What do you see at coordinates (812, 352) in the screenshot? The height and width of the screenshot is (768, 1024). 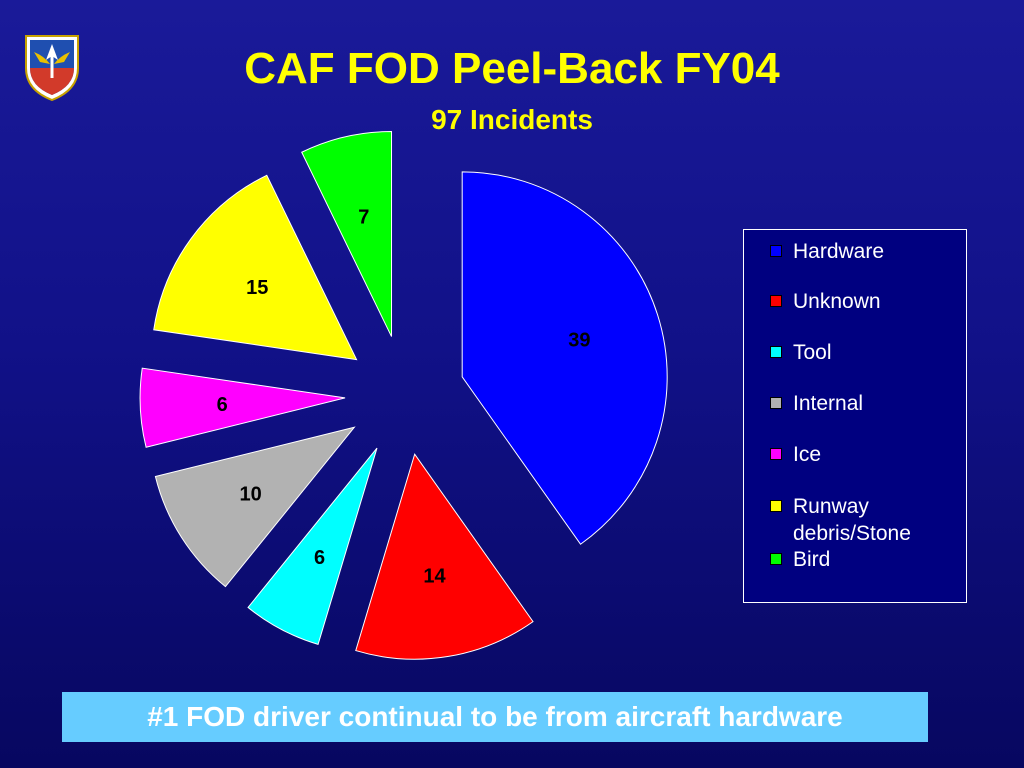 I see `legend-label: Tool` at bounding box center [812, 352].